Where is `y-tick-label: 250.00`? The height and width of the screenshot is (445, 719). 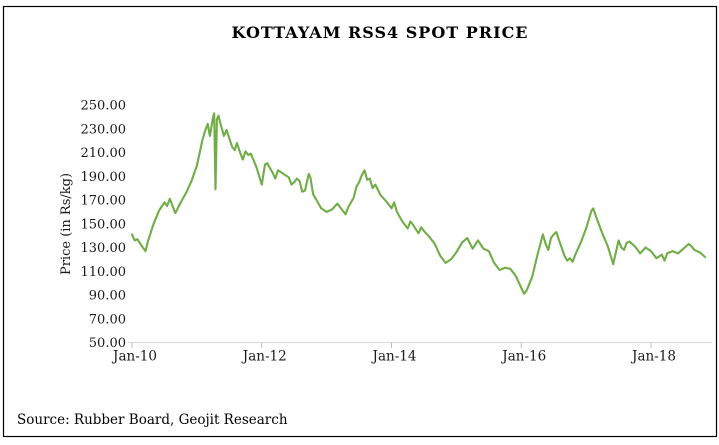 y-tick-label: 250.00 is located at coordinates (104, 106).